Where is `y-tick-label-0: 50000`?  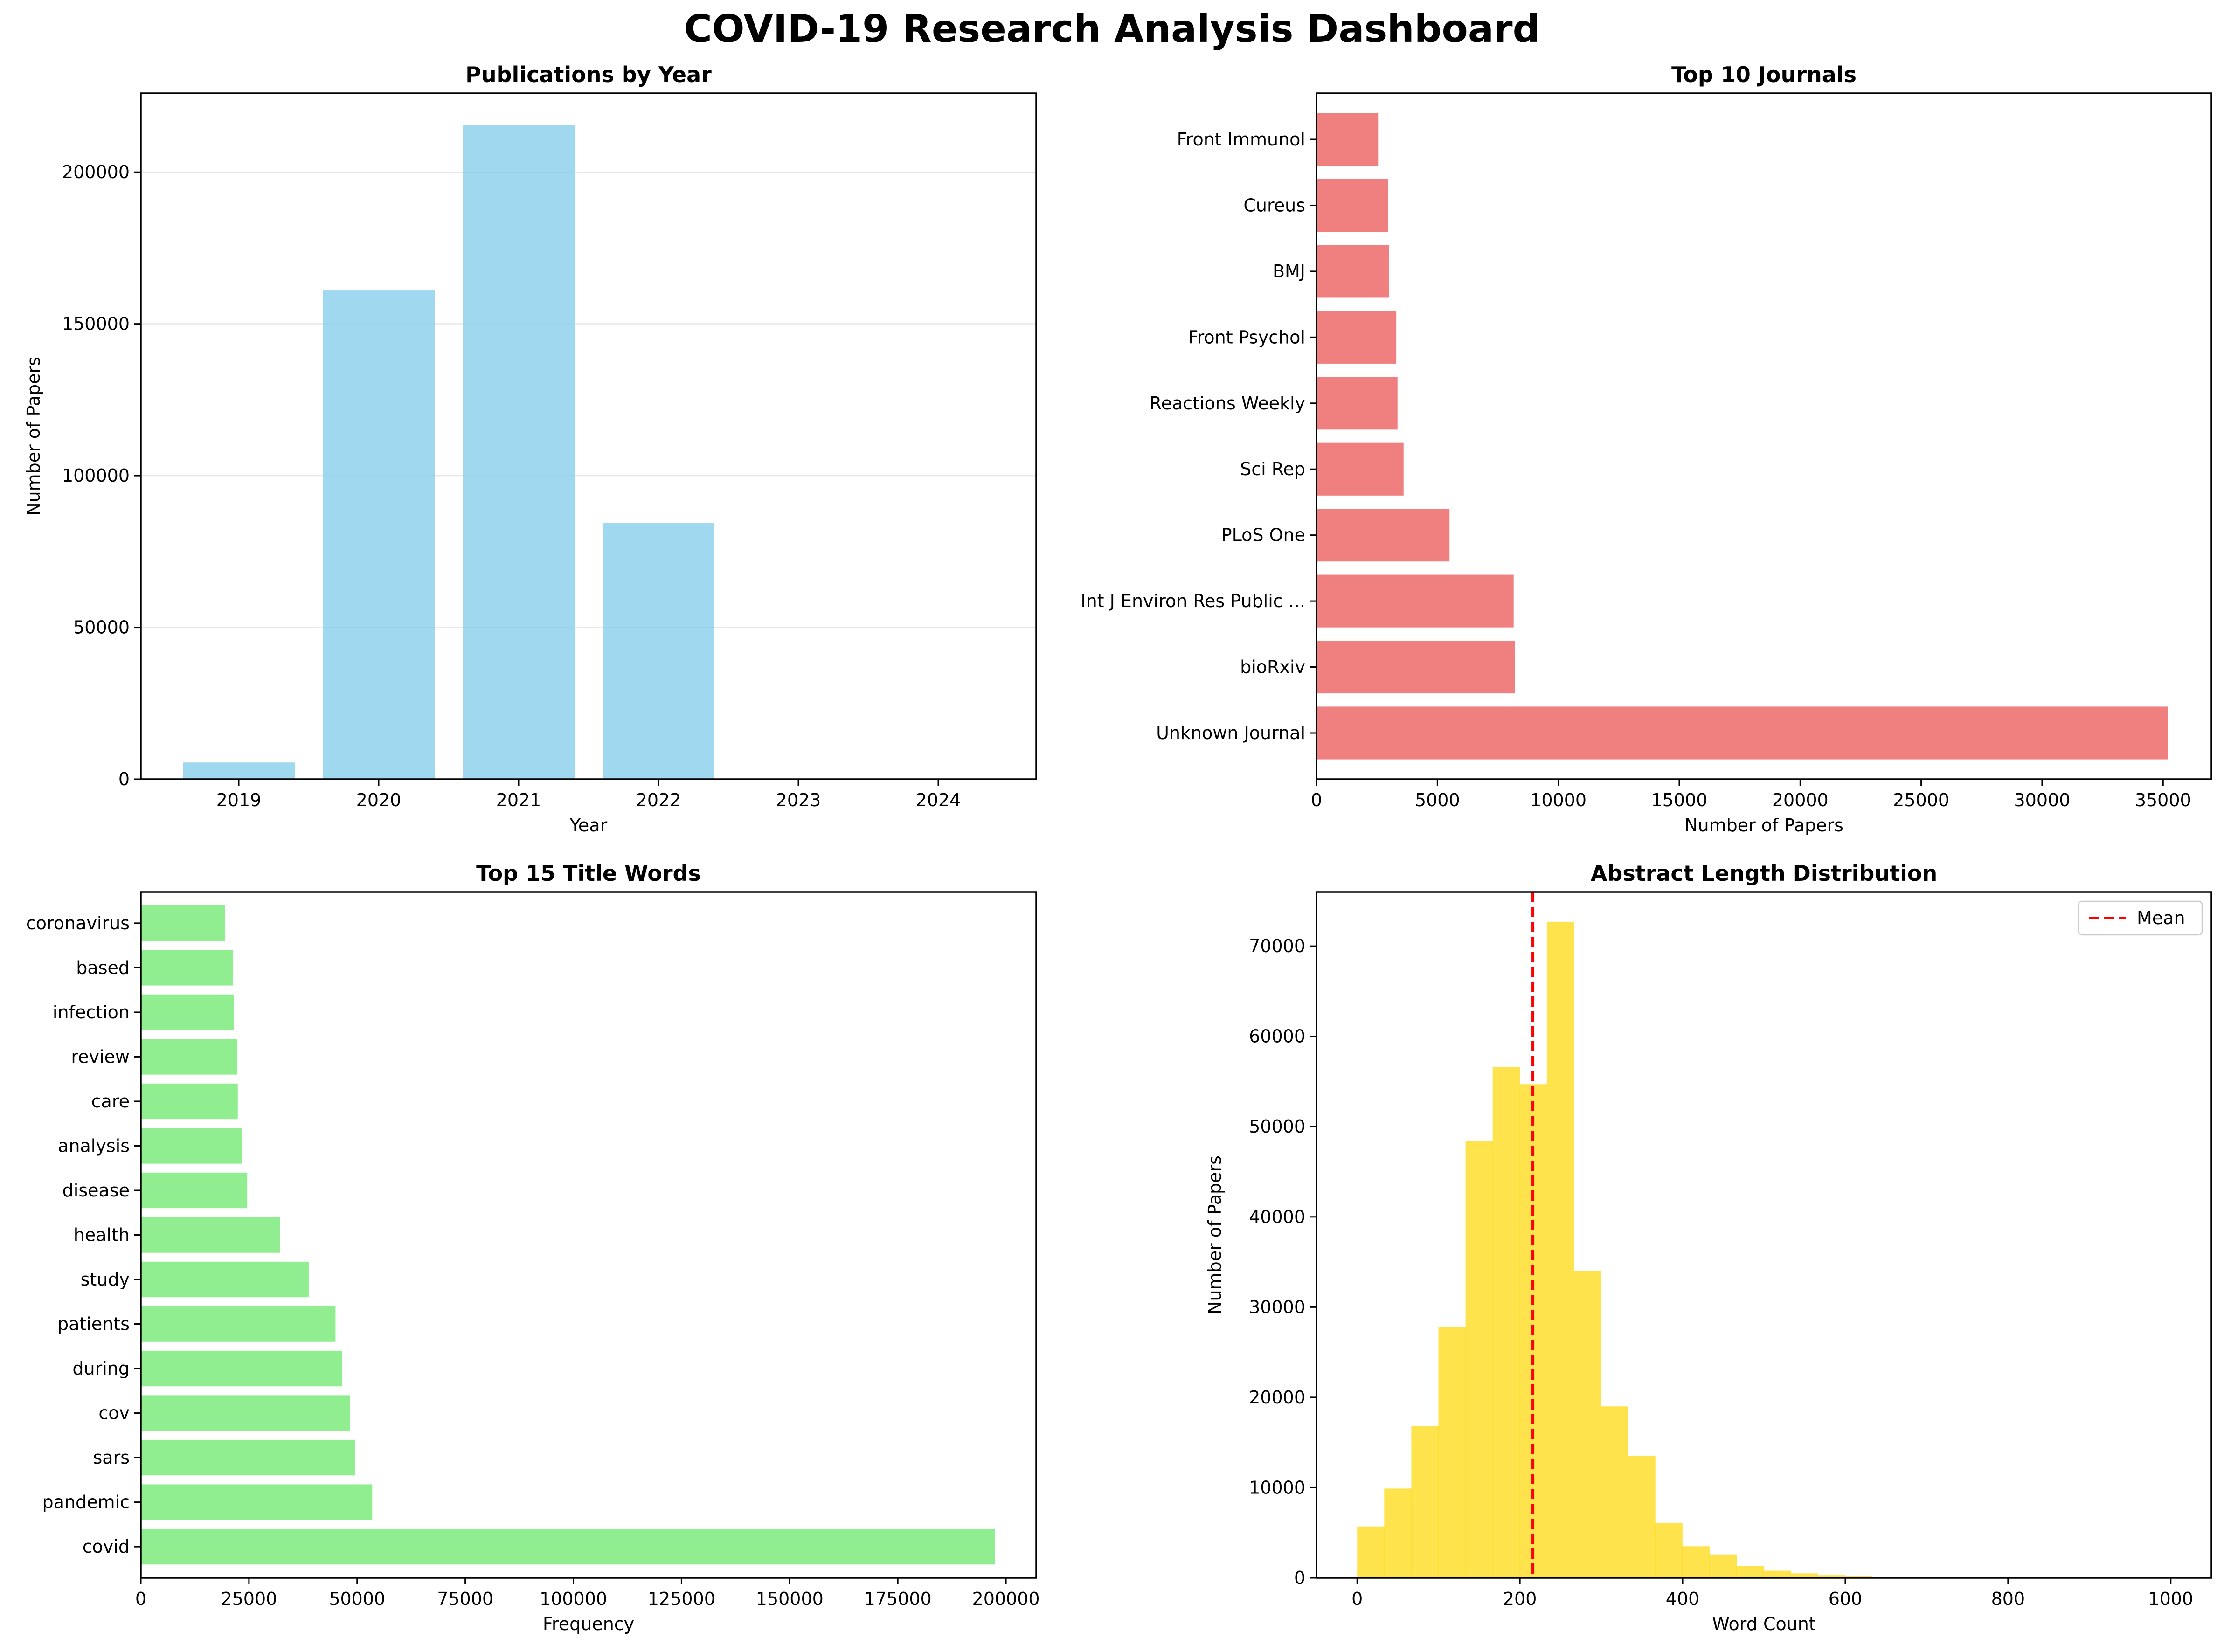
y-tick-label-0: 50000 is located at coordinates (101, 627).